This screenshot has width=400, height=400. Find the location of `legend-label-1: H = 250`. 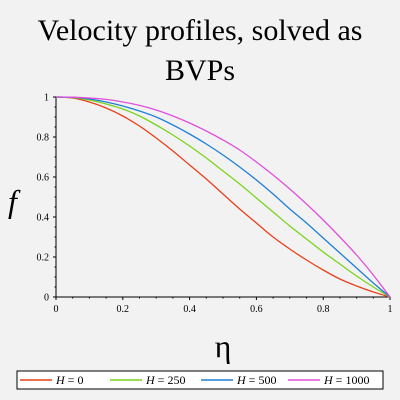

legend-label-1: H = 250 is located at coordinates (165, 380).